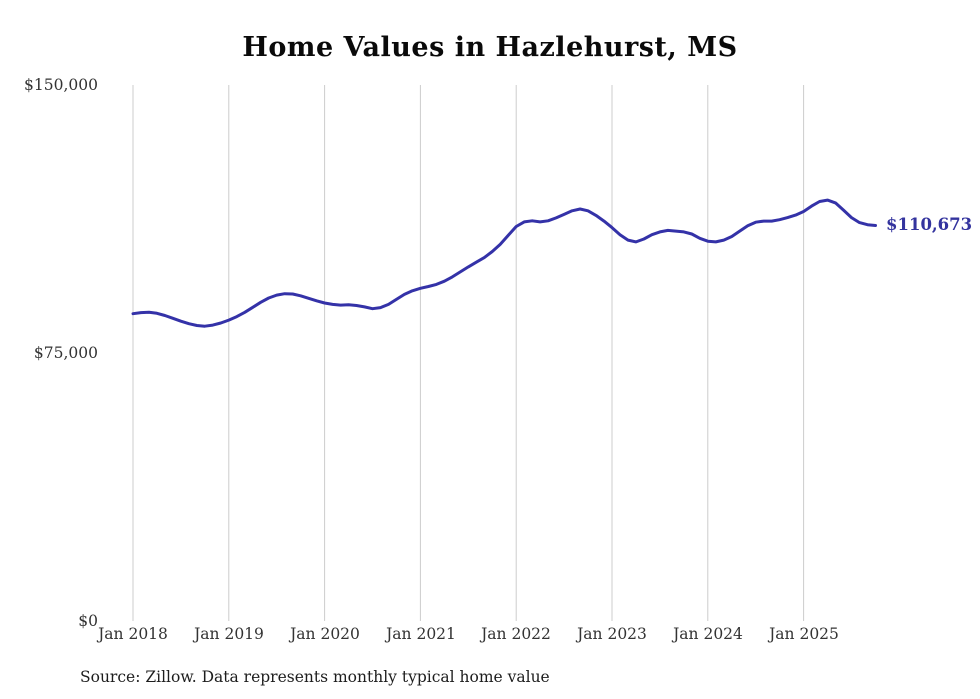 The width and height of the screenshot is (980, 699). I want to click on x-axis-tick-jan-2021: Jan 2021, so click(421, 634).